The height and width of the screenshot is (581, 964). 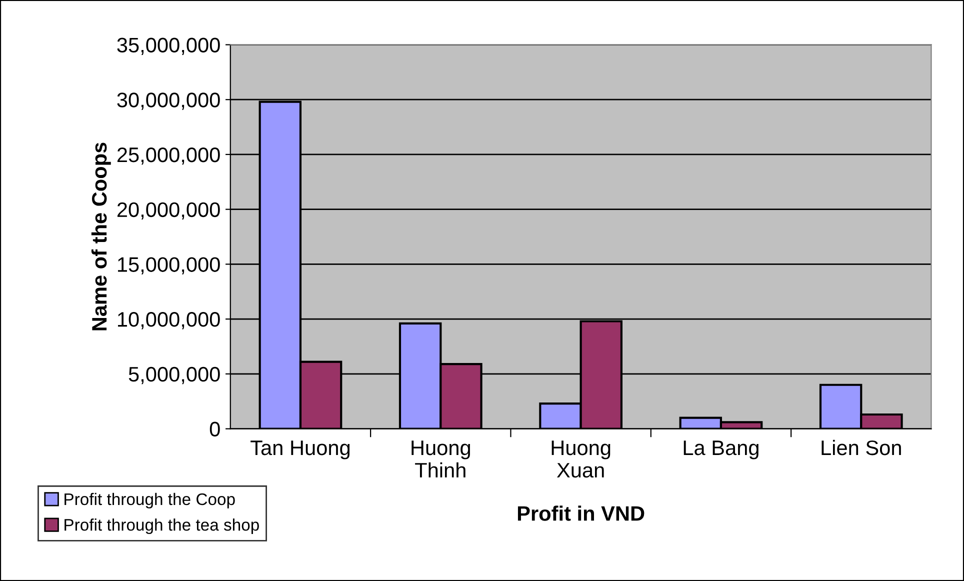 I want to click on y-axis-title: Name of the Coops, so click(x=101, y=236).